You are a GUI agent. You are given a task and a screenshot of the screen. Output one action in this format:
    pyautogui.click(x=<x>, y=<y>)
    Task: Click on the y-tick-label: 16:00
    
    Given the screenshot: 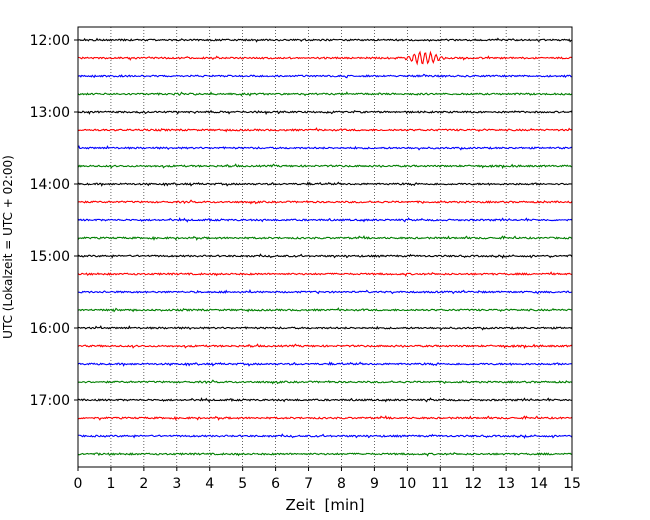 What is the action you would take?
    pyautogui.click(x=50, y=329)
    